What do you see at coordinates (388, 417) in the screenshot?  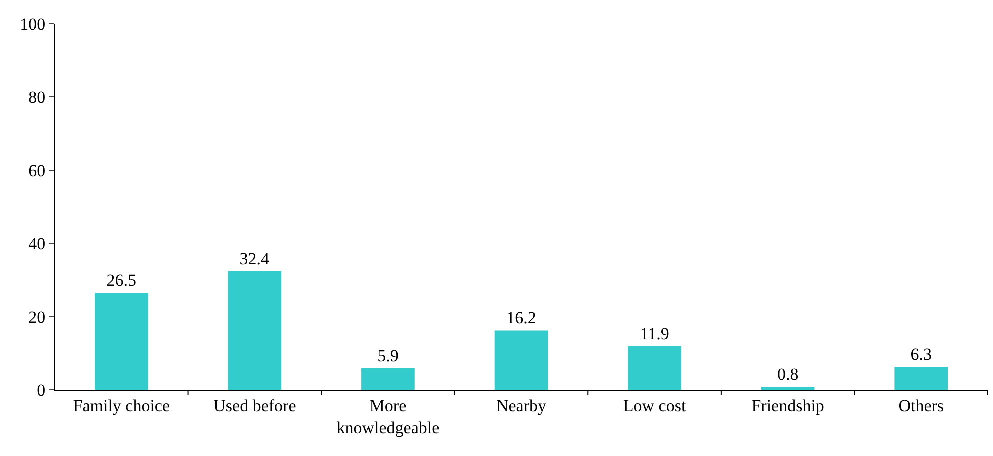 I see `x-tick-label: More knowledgeable` at bounding box center [388, 417].